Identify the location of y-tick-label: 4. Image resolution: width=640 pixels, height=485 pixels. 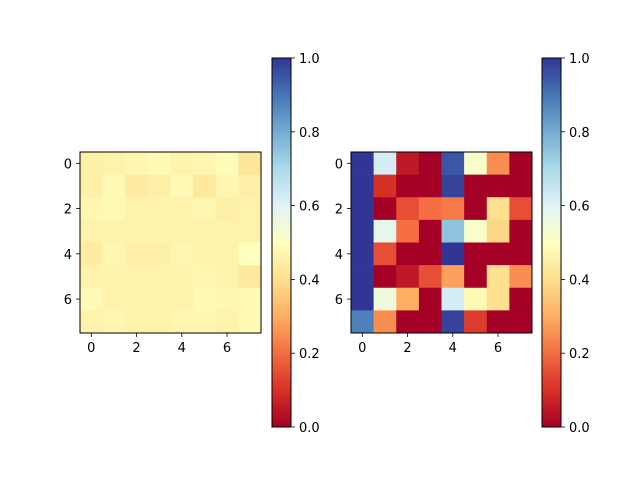
(68, 255).